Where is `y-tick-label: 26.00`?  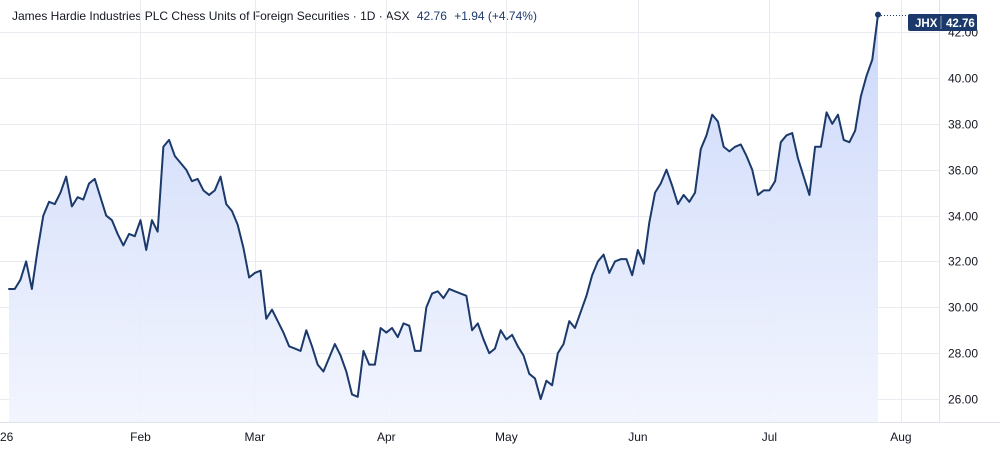 y-tick-label: 26.00 is located at coordinates (963, 400).